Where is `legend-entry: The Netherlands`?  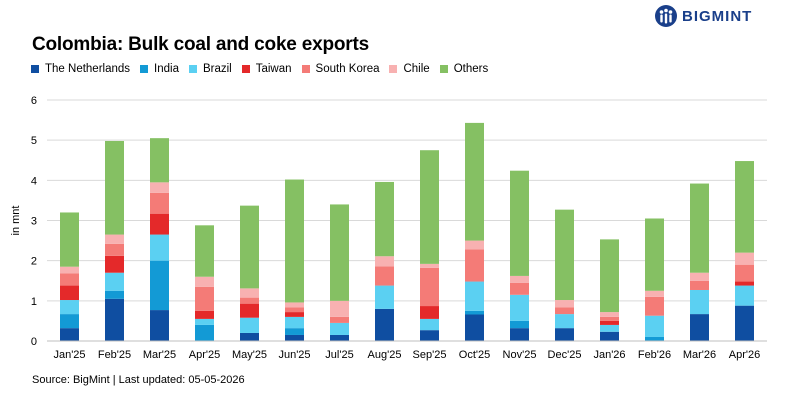 legend-entry: The Netherlands is located at coordinates (80, 69).